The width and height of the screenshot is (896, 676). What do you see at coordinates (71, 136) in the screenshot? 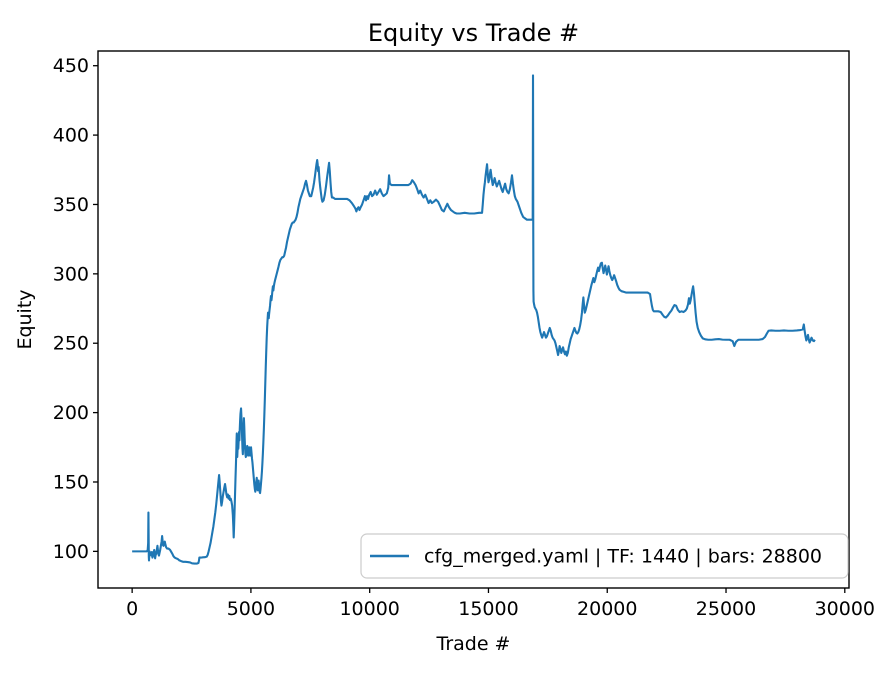
I see `y-tick-label: 400` at bounding box center [71, 136].